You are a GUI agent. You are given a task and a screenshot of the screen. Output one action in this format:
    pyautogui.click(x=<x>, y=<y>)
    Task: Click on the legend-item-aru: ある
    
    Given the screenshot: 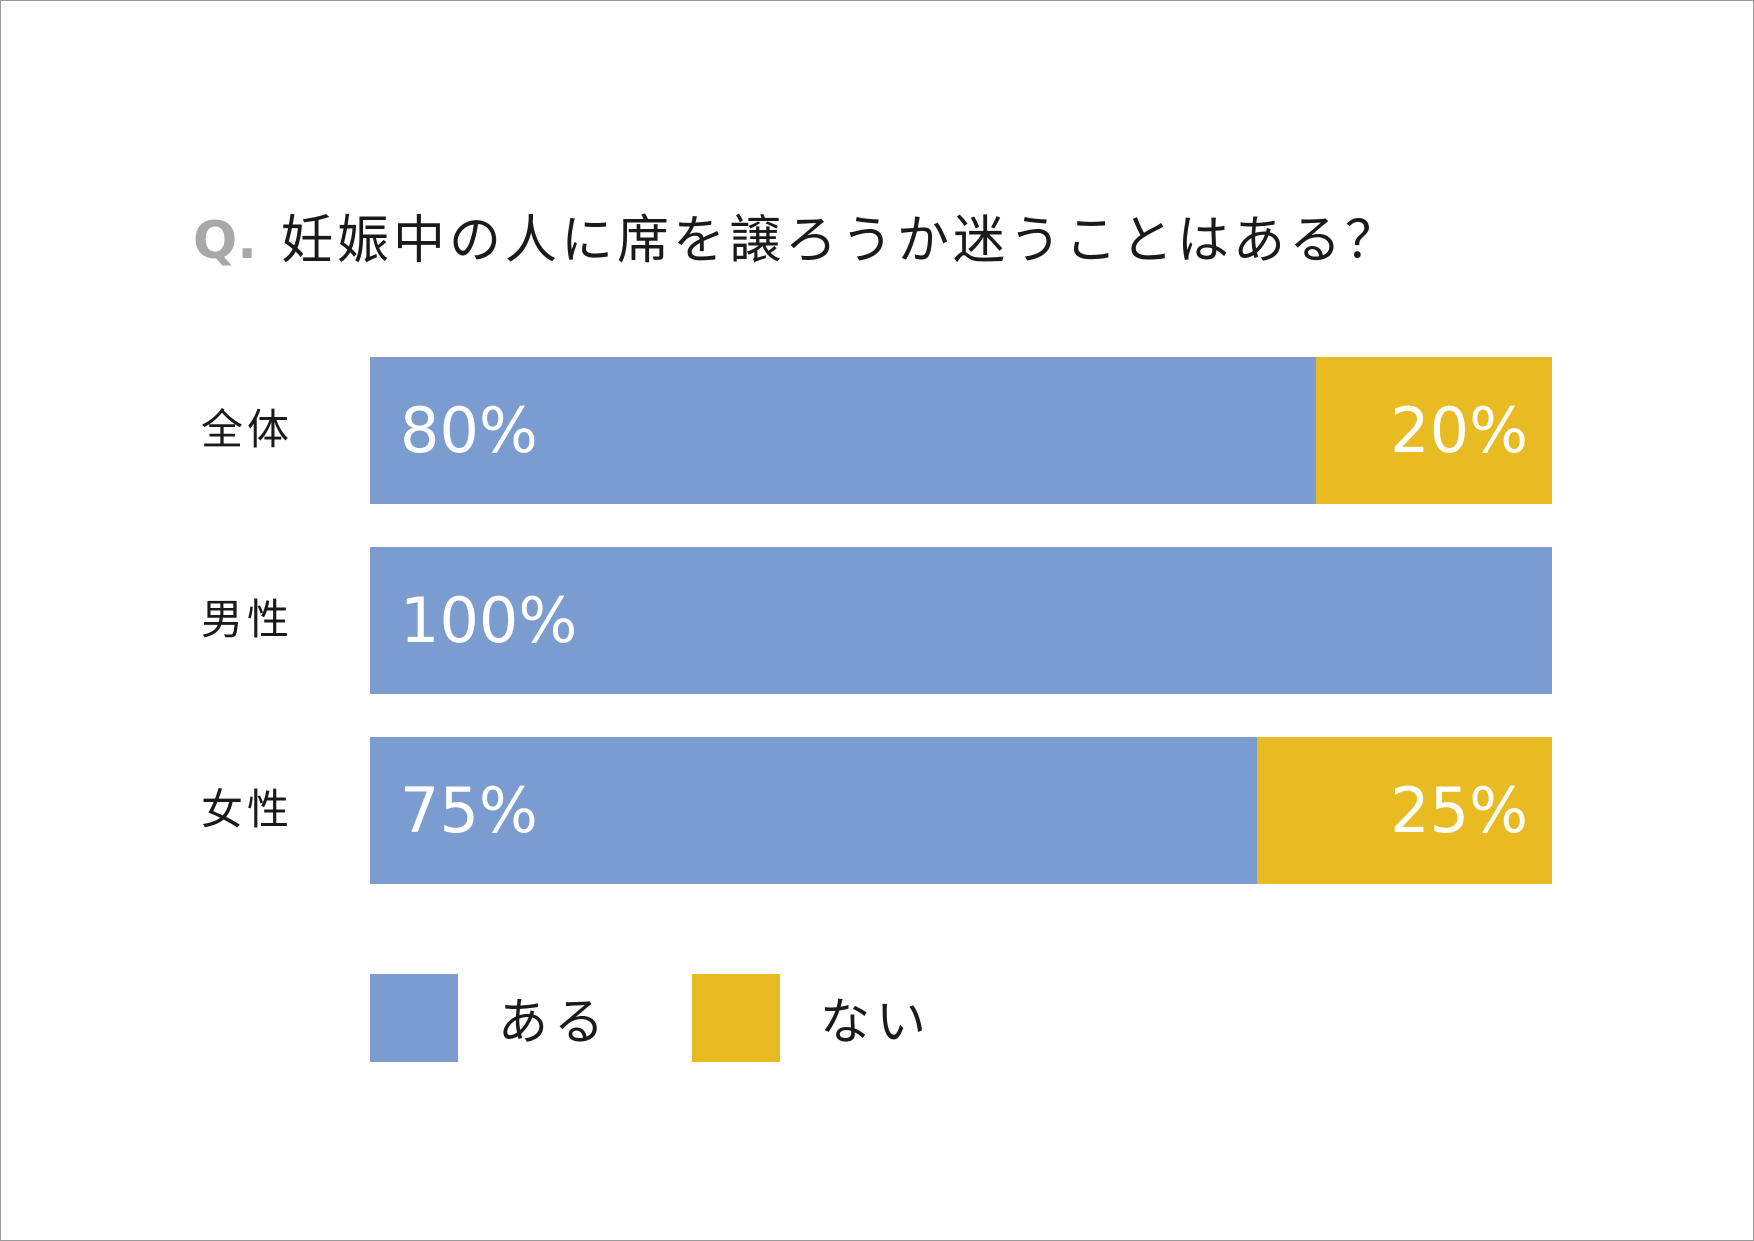 What is the action you would take?
    pyautogui.click(x=490, y=1018)
    